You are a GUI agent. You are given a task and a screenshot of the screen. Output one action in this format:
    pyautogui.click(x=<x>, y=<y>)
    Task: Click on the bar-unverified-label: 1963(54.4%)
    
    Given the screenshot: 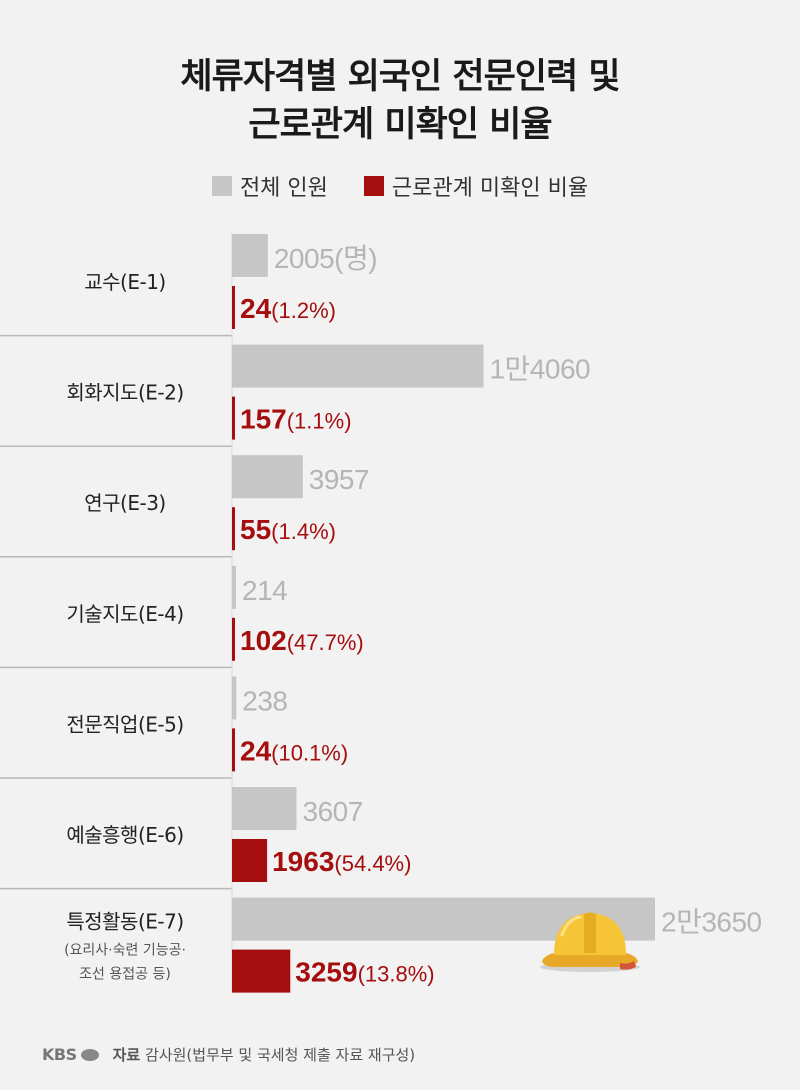 What is the action you would take?
    pyautogui.click(x=341, y=861)
    